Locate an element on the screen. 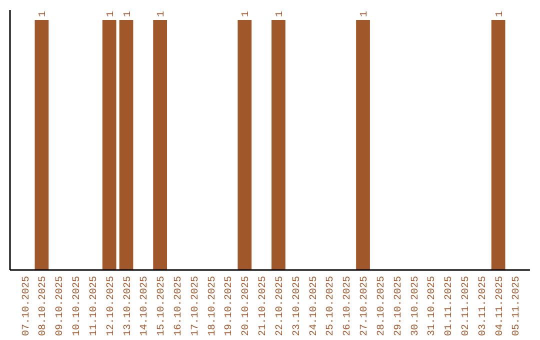 This screenshot has height=340, width=540. x-tick-label: 27.10.2025 is located at coordinates (365, 306).